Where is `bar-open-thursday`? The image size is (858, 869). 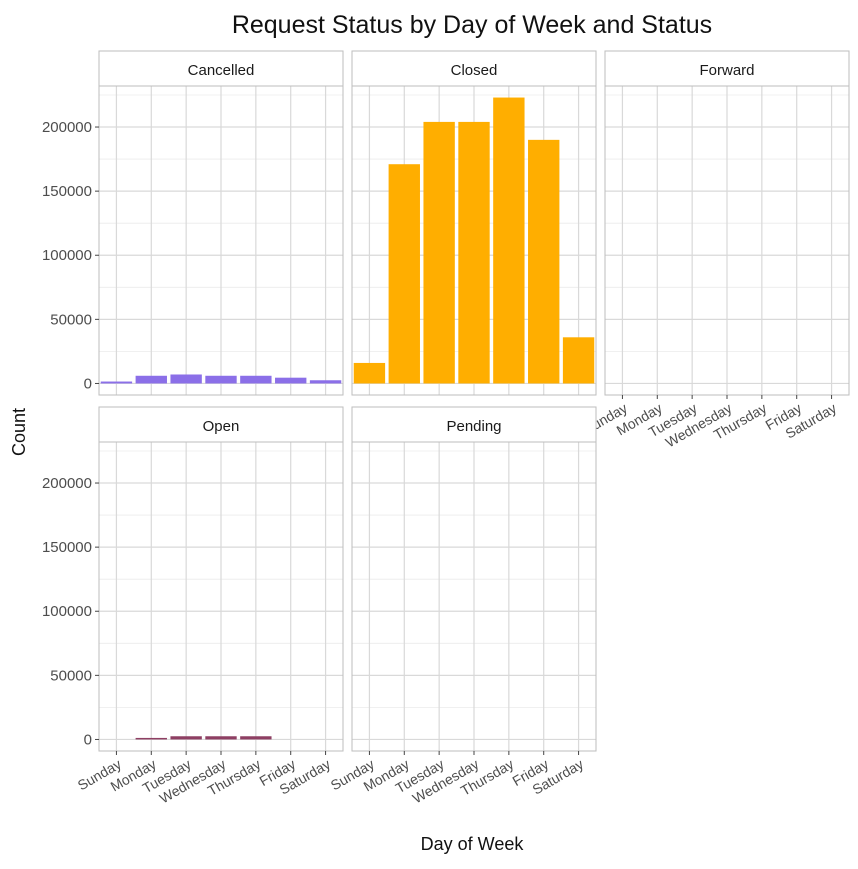
bar-open-thursday is located at coordinates (256, 738).